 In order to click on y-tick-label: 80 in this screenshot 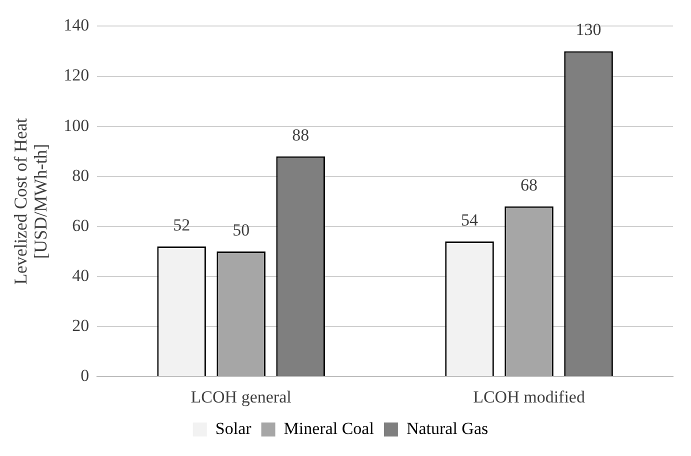, I will do `click(81, 175)`.